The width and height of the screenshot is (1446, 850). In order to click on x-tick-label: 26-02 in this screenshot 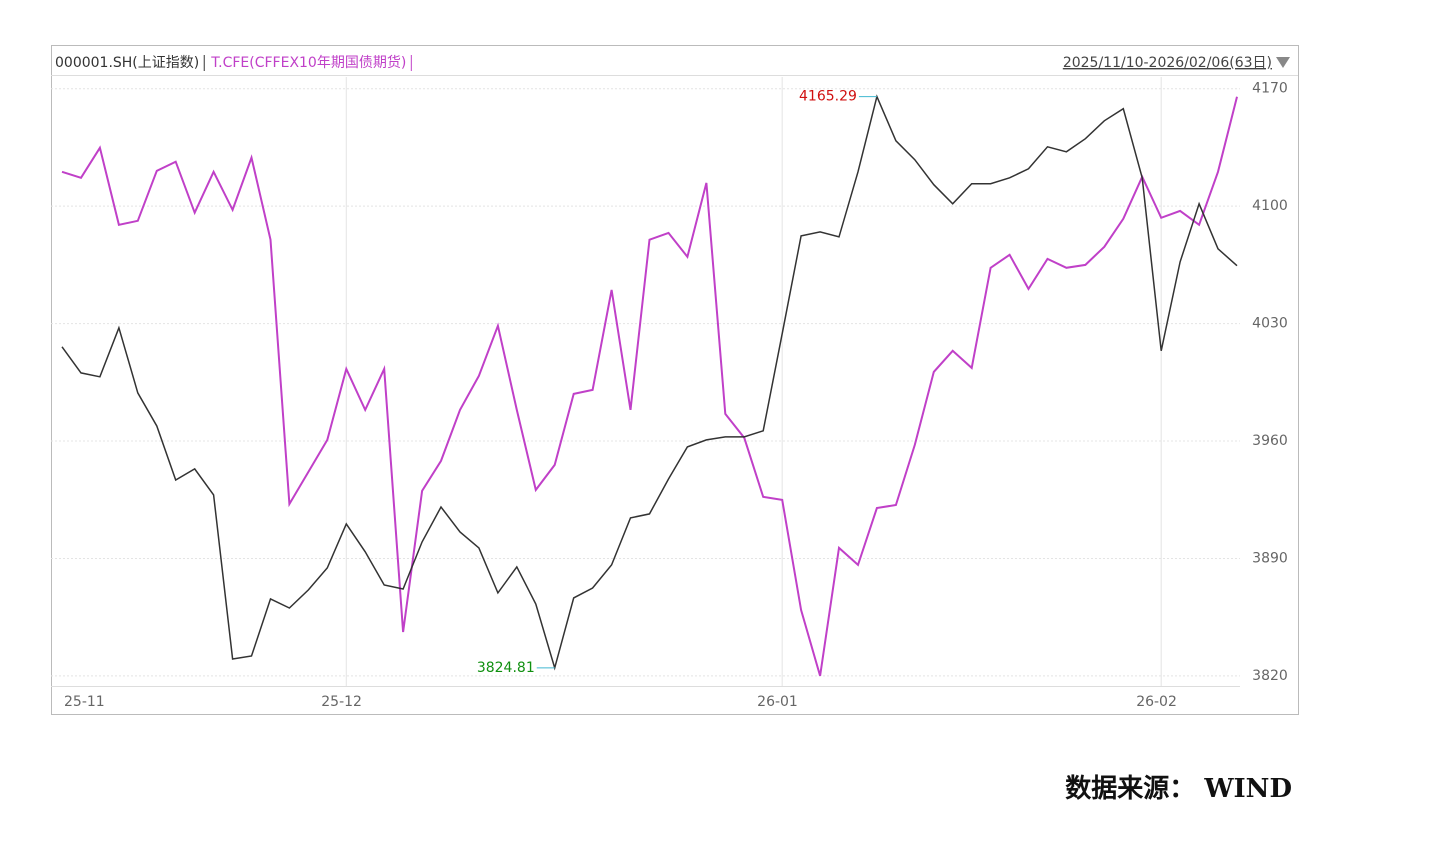, I will do `click(1156, 702)`.